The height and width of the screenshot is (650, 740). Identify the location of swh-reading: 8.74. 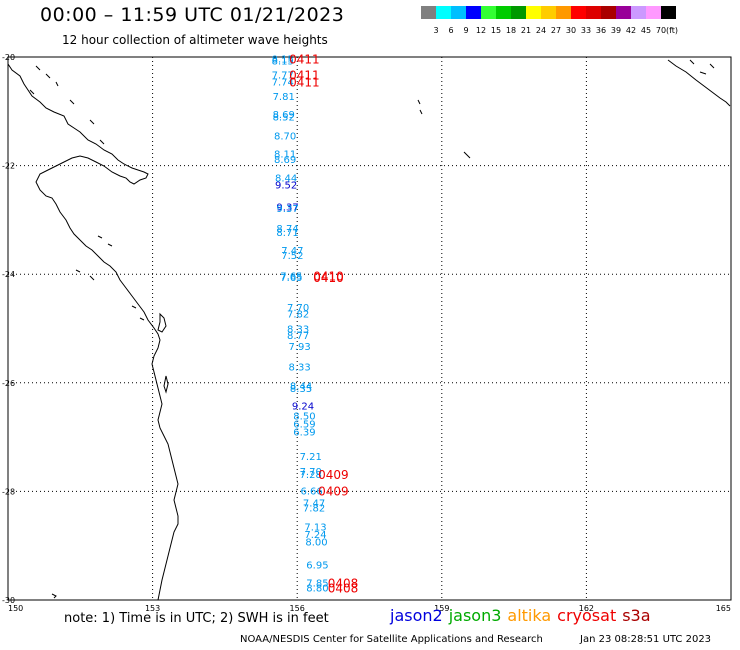
(287, 229).